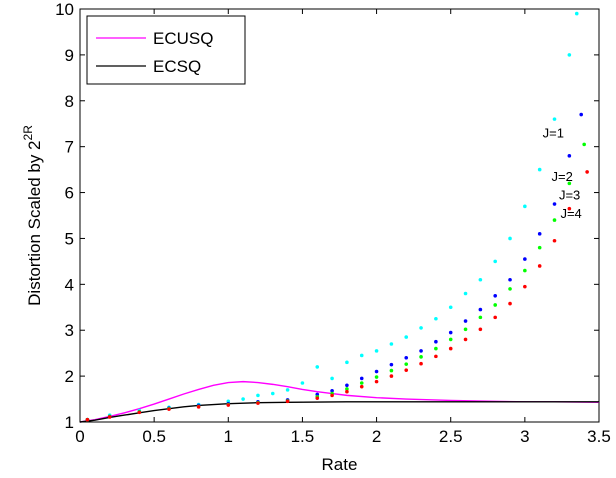 Image resolution: width=616 pixels, height=478 pixels. What do you see at coordinates (154, 436) in the screenshot?
I see `x-tick-label: 0.5` at bounding box center [154, 436].